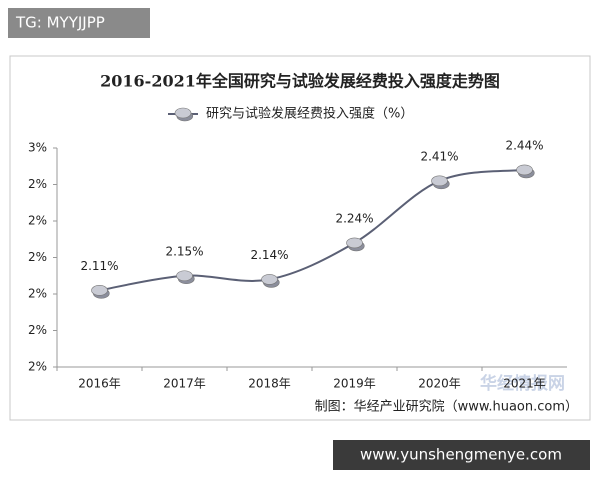  I want to click on brand-watermark: 华经情报网, so click(522, 383).